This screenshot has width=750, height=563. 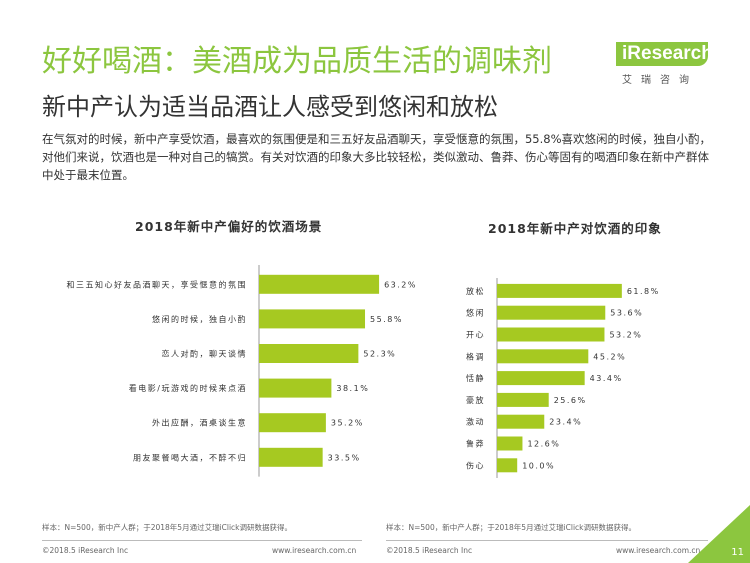 I want to click on value-label: 43.4%, so click(x=606, y=378).